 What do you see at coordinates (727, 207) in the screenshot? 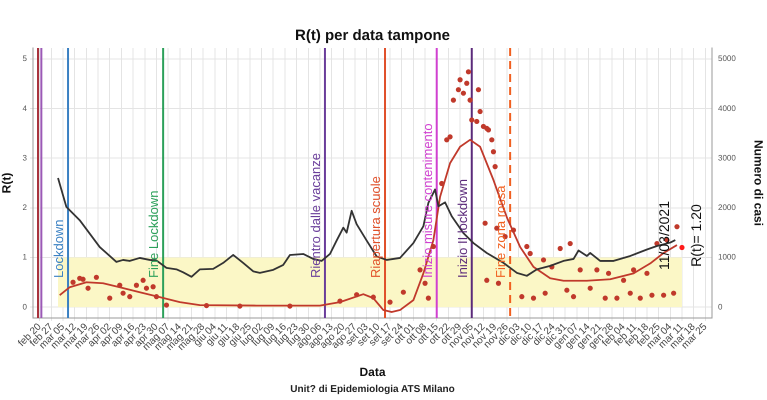
I see `y2-tick-label: 2000` at bounding box center [727, 207].